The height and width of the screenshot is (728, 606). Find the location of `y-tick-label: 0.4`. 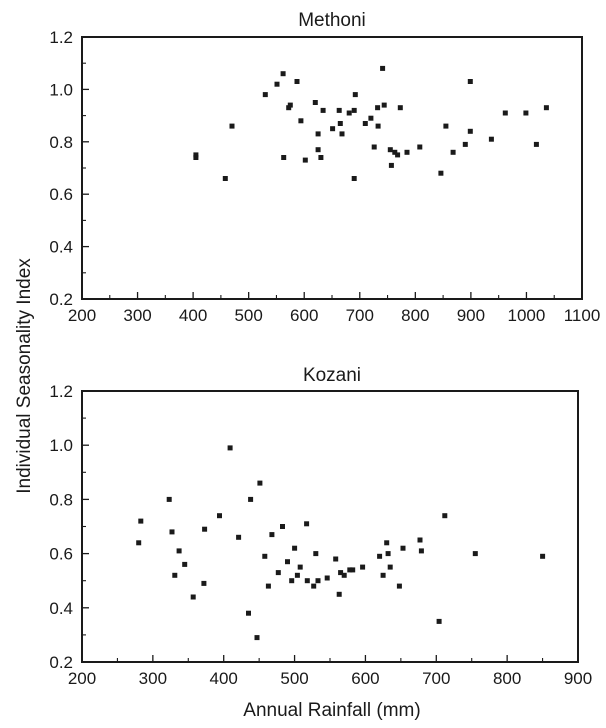

y-tick-label: 0.4 is located at coordinates (61, 247).